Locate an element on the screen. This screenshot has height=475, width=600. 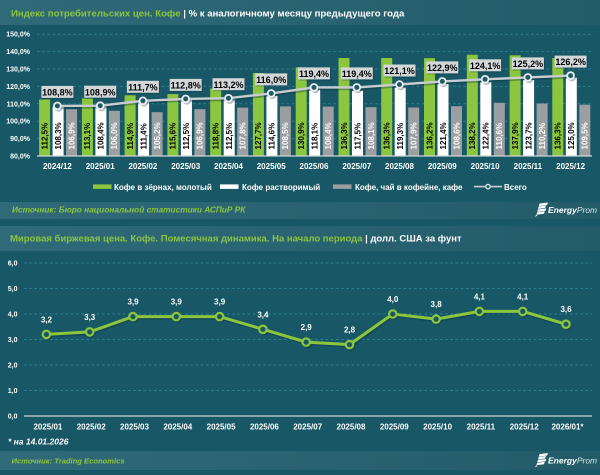
svg-text: 110,0% is located at coordinates (19, 104).